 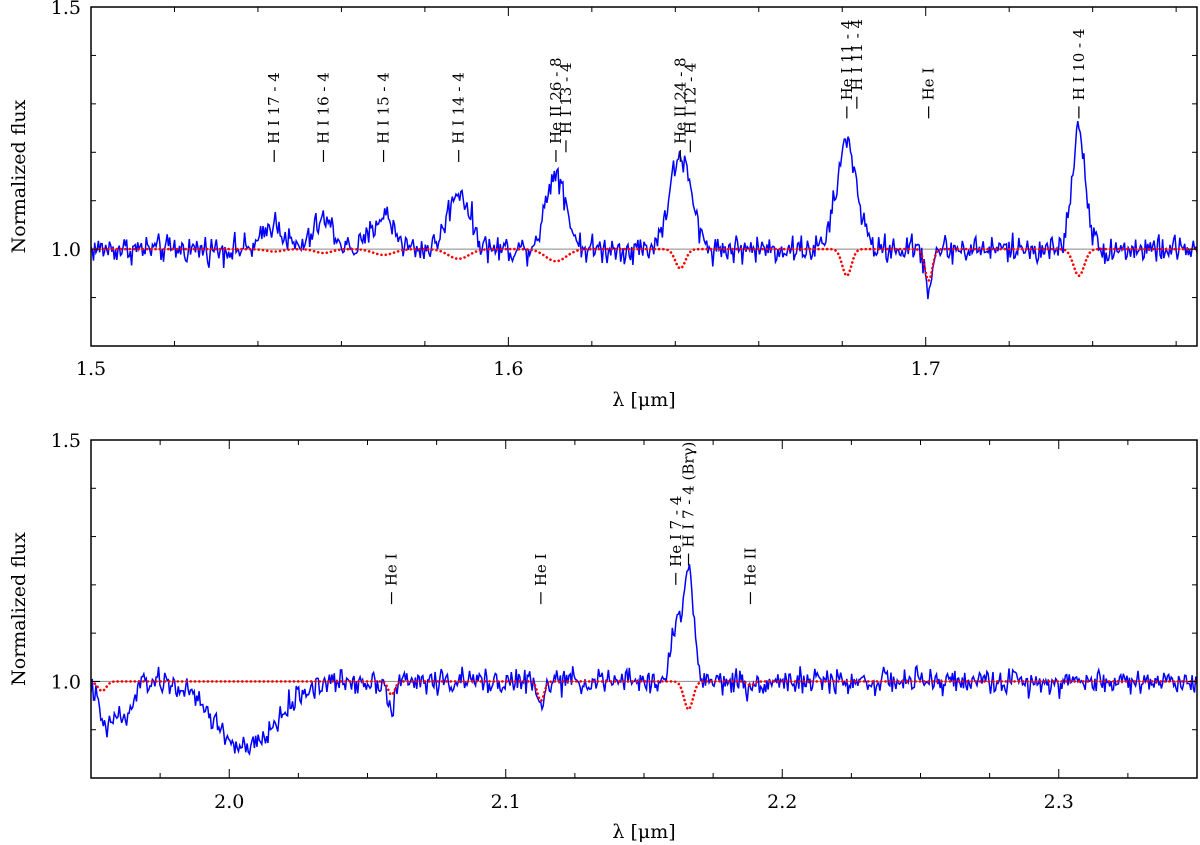 I want to click on line-identification-label: H I 17 - 4, so click(x=274, y=108).